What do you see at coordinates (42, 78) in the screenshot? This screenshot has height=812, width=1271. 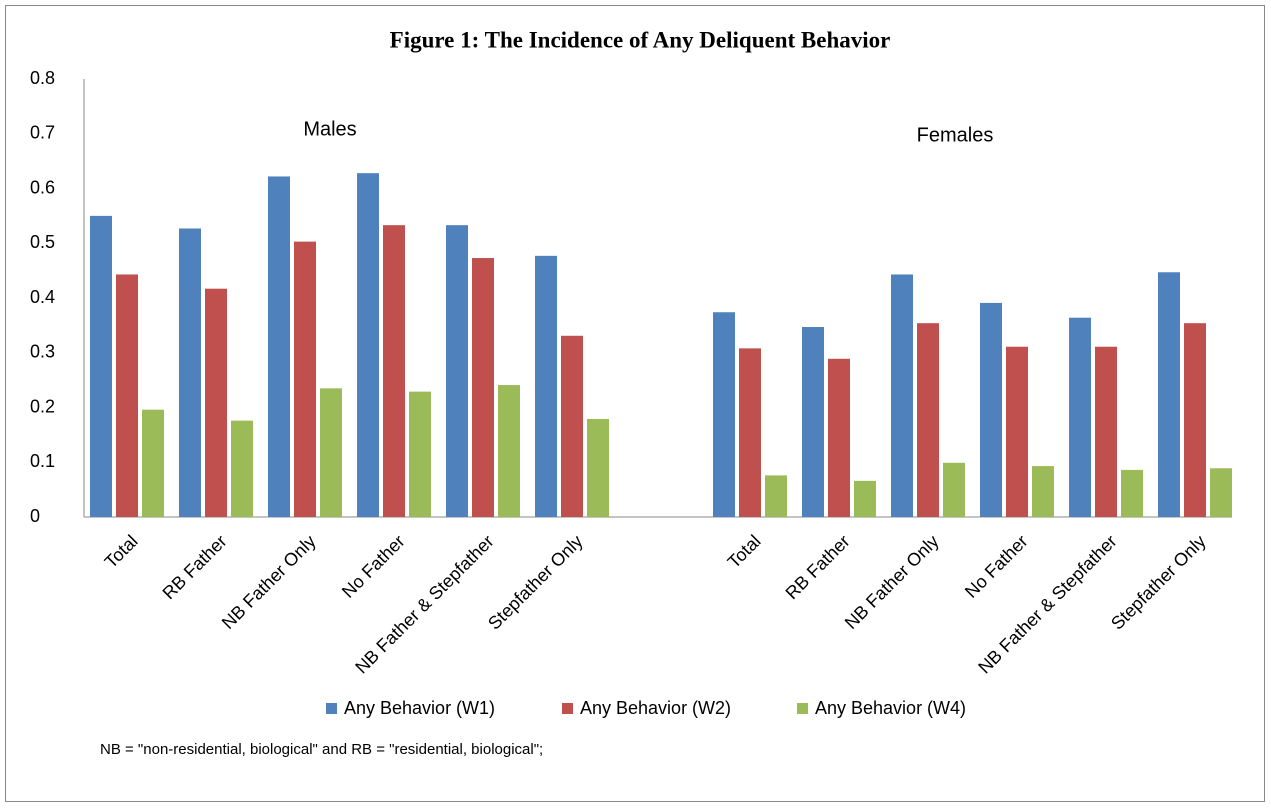 I see `y-tick-label: 0.8` at bounding box center [42, 78].